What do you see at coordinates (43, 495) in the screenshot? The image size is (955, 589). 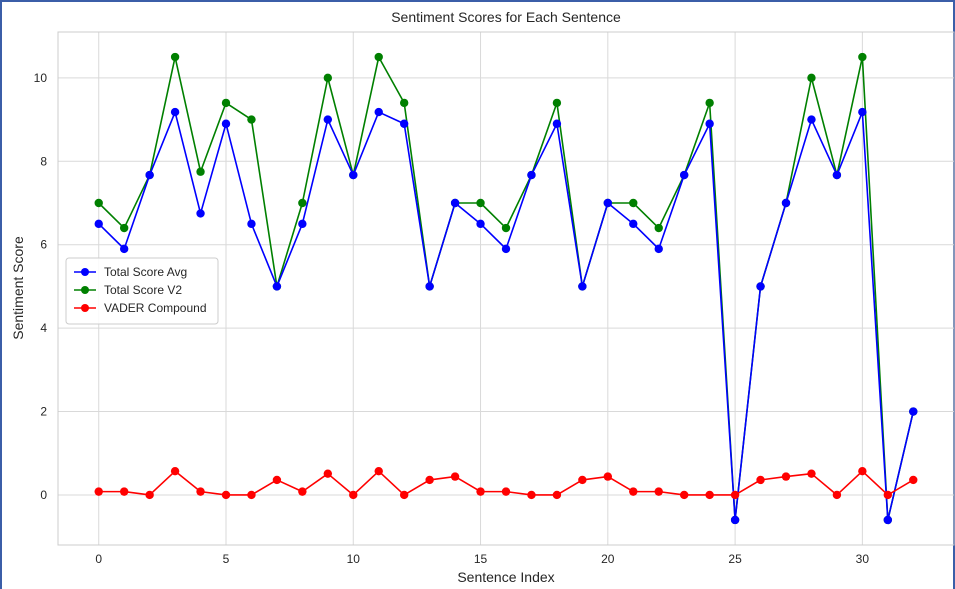 I see `y-tick-label: 0` at bounding box center [43, 495].